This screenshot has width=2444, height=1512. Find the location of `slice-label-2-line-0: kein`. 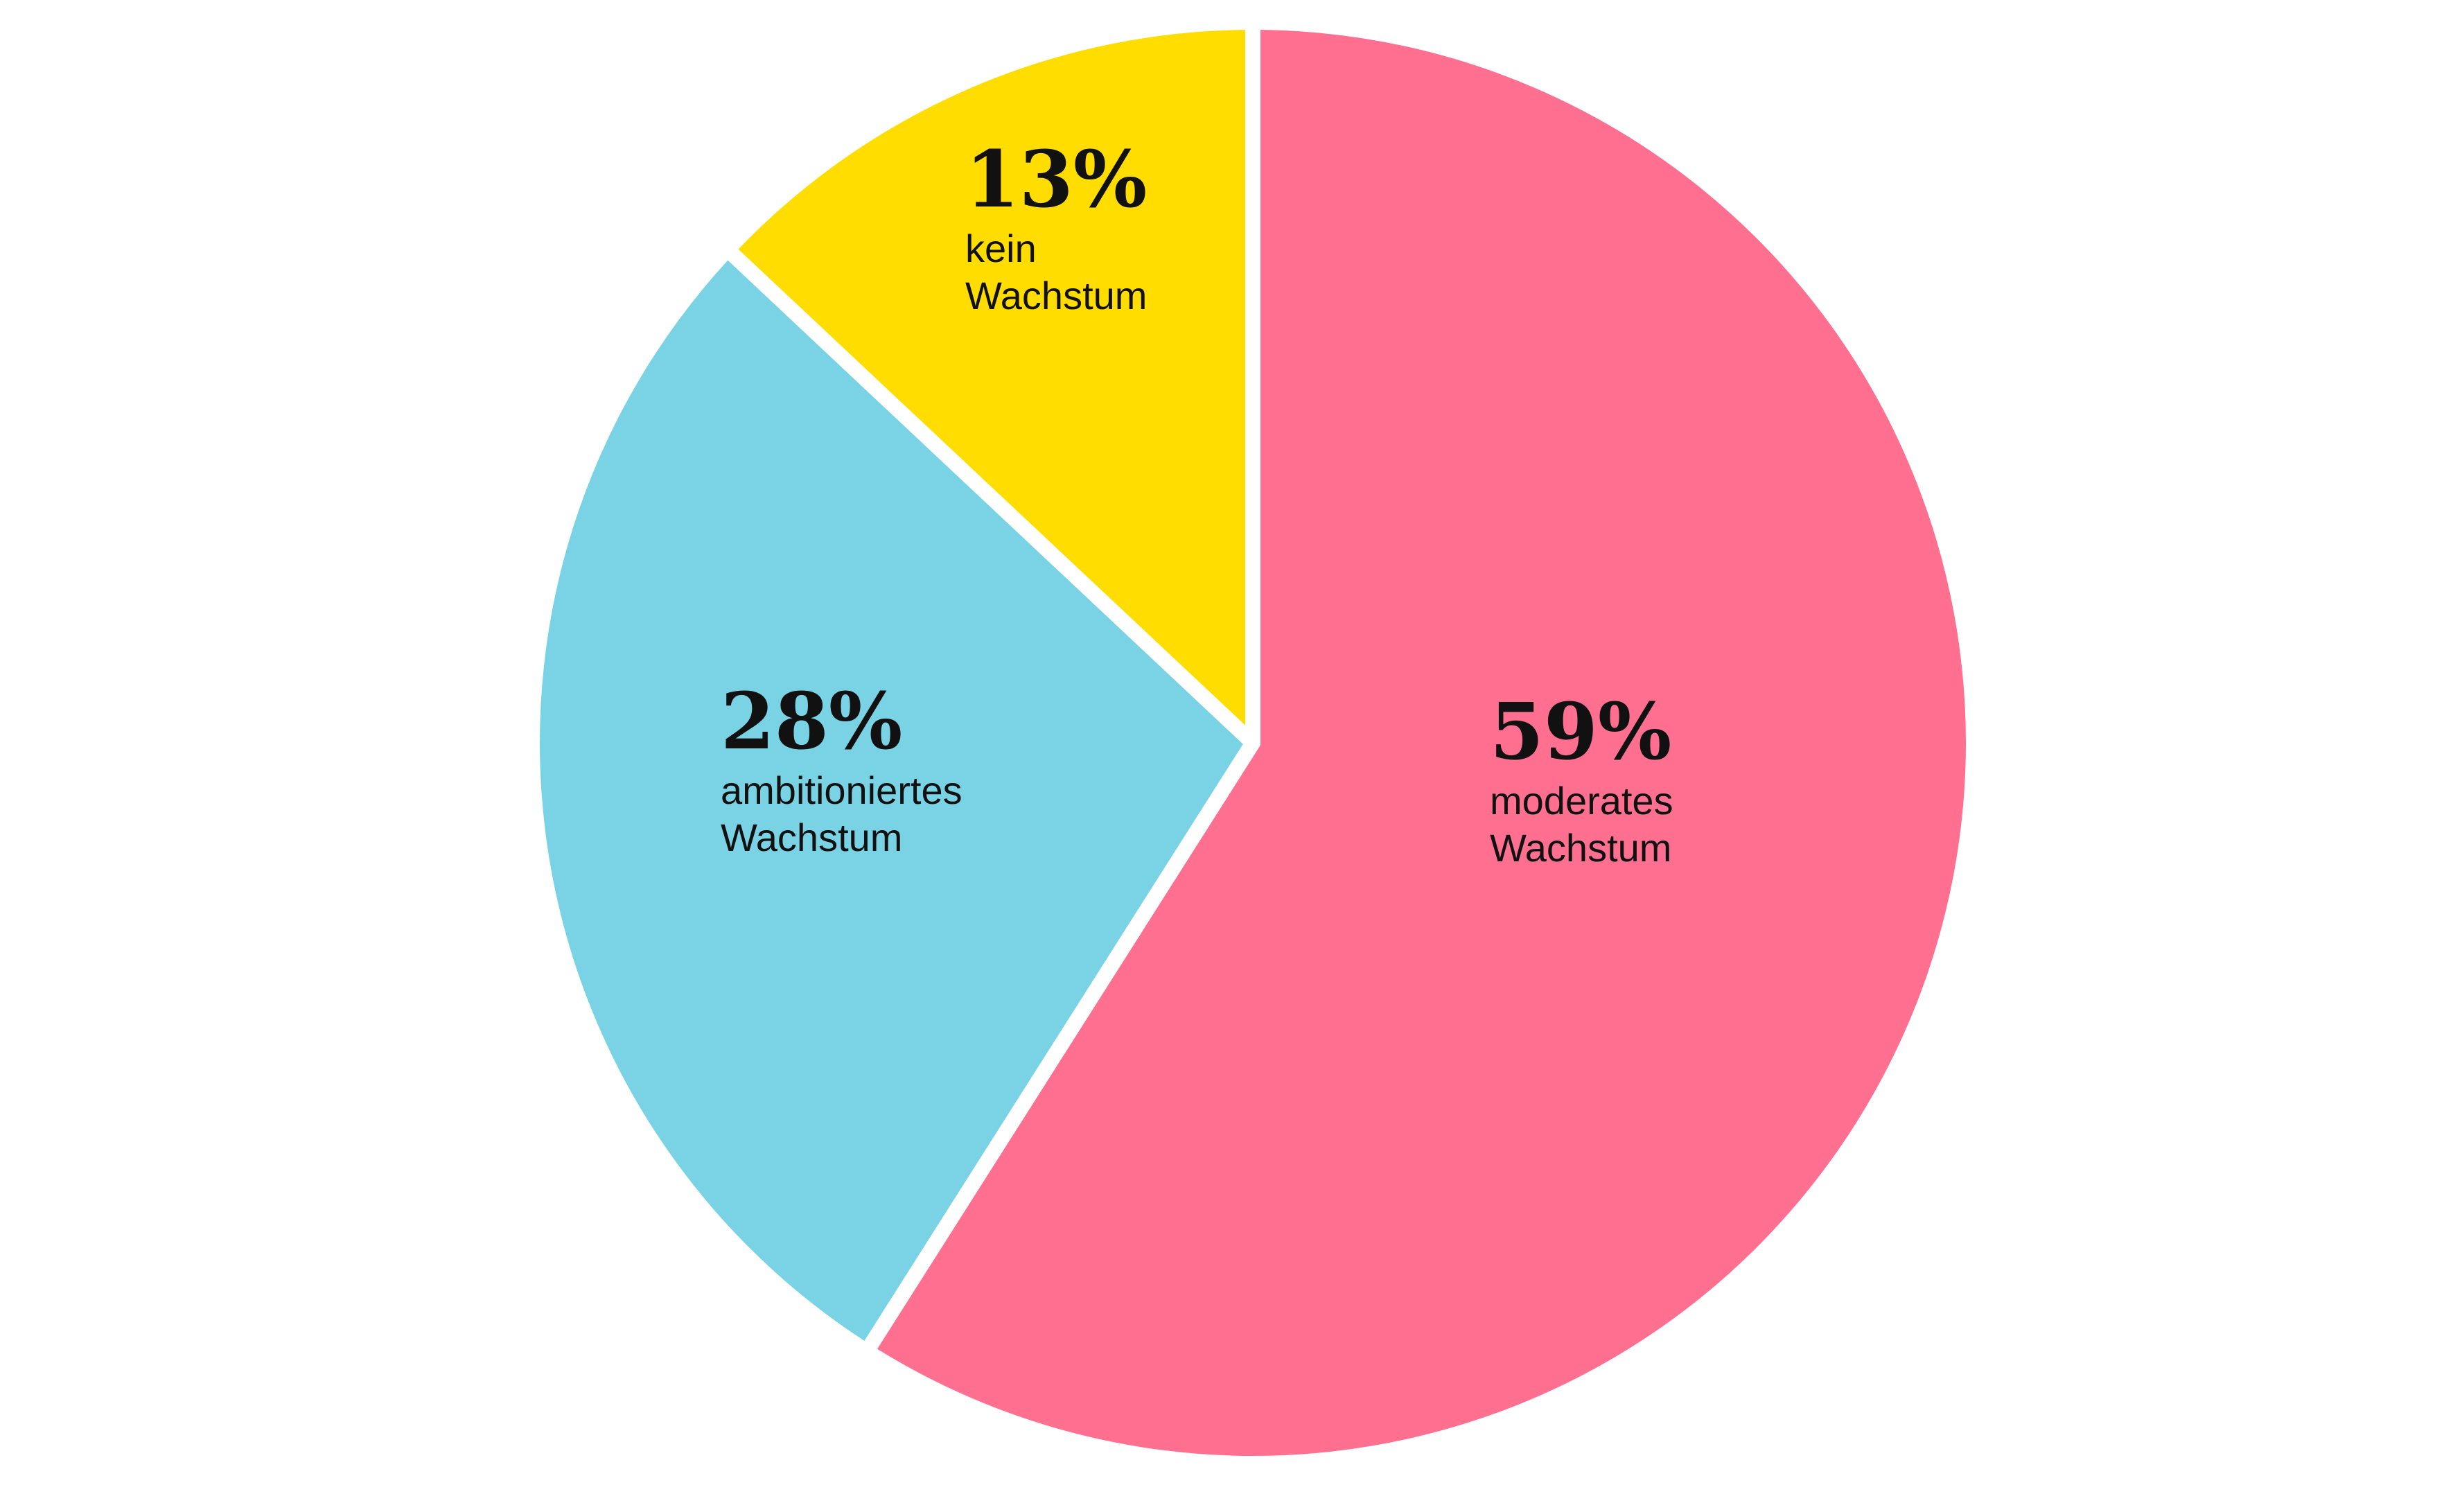

slice-label-2-line-0: kein is located at coordinates (1001, 248).